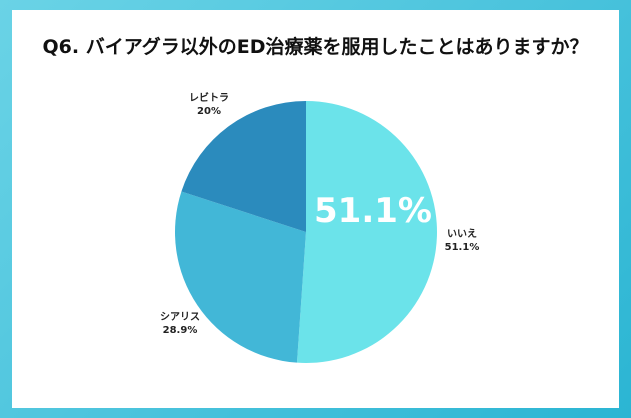  I want to click on chart-title: Q6. バイアグラ以外のED治療薬を服用したことはありますか？, so click(315, 47).